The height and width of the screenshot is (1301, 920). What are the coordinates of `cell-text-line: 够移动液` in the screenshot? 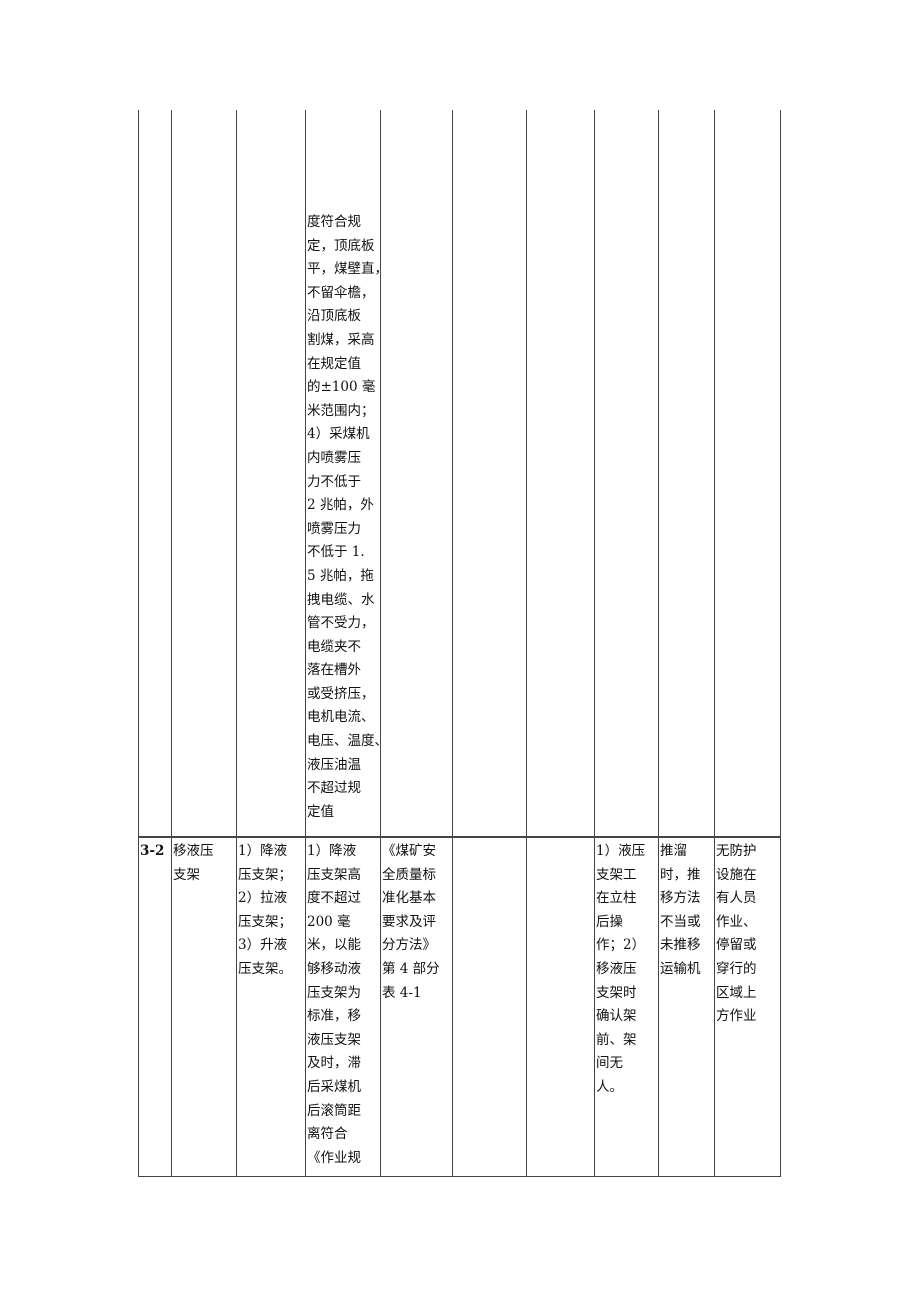 It's located at (334, 968).